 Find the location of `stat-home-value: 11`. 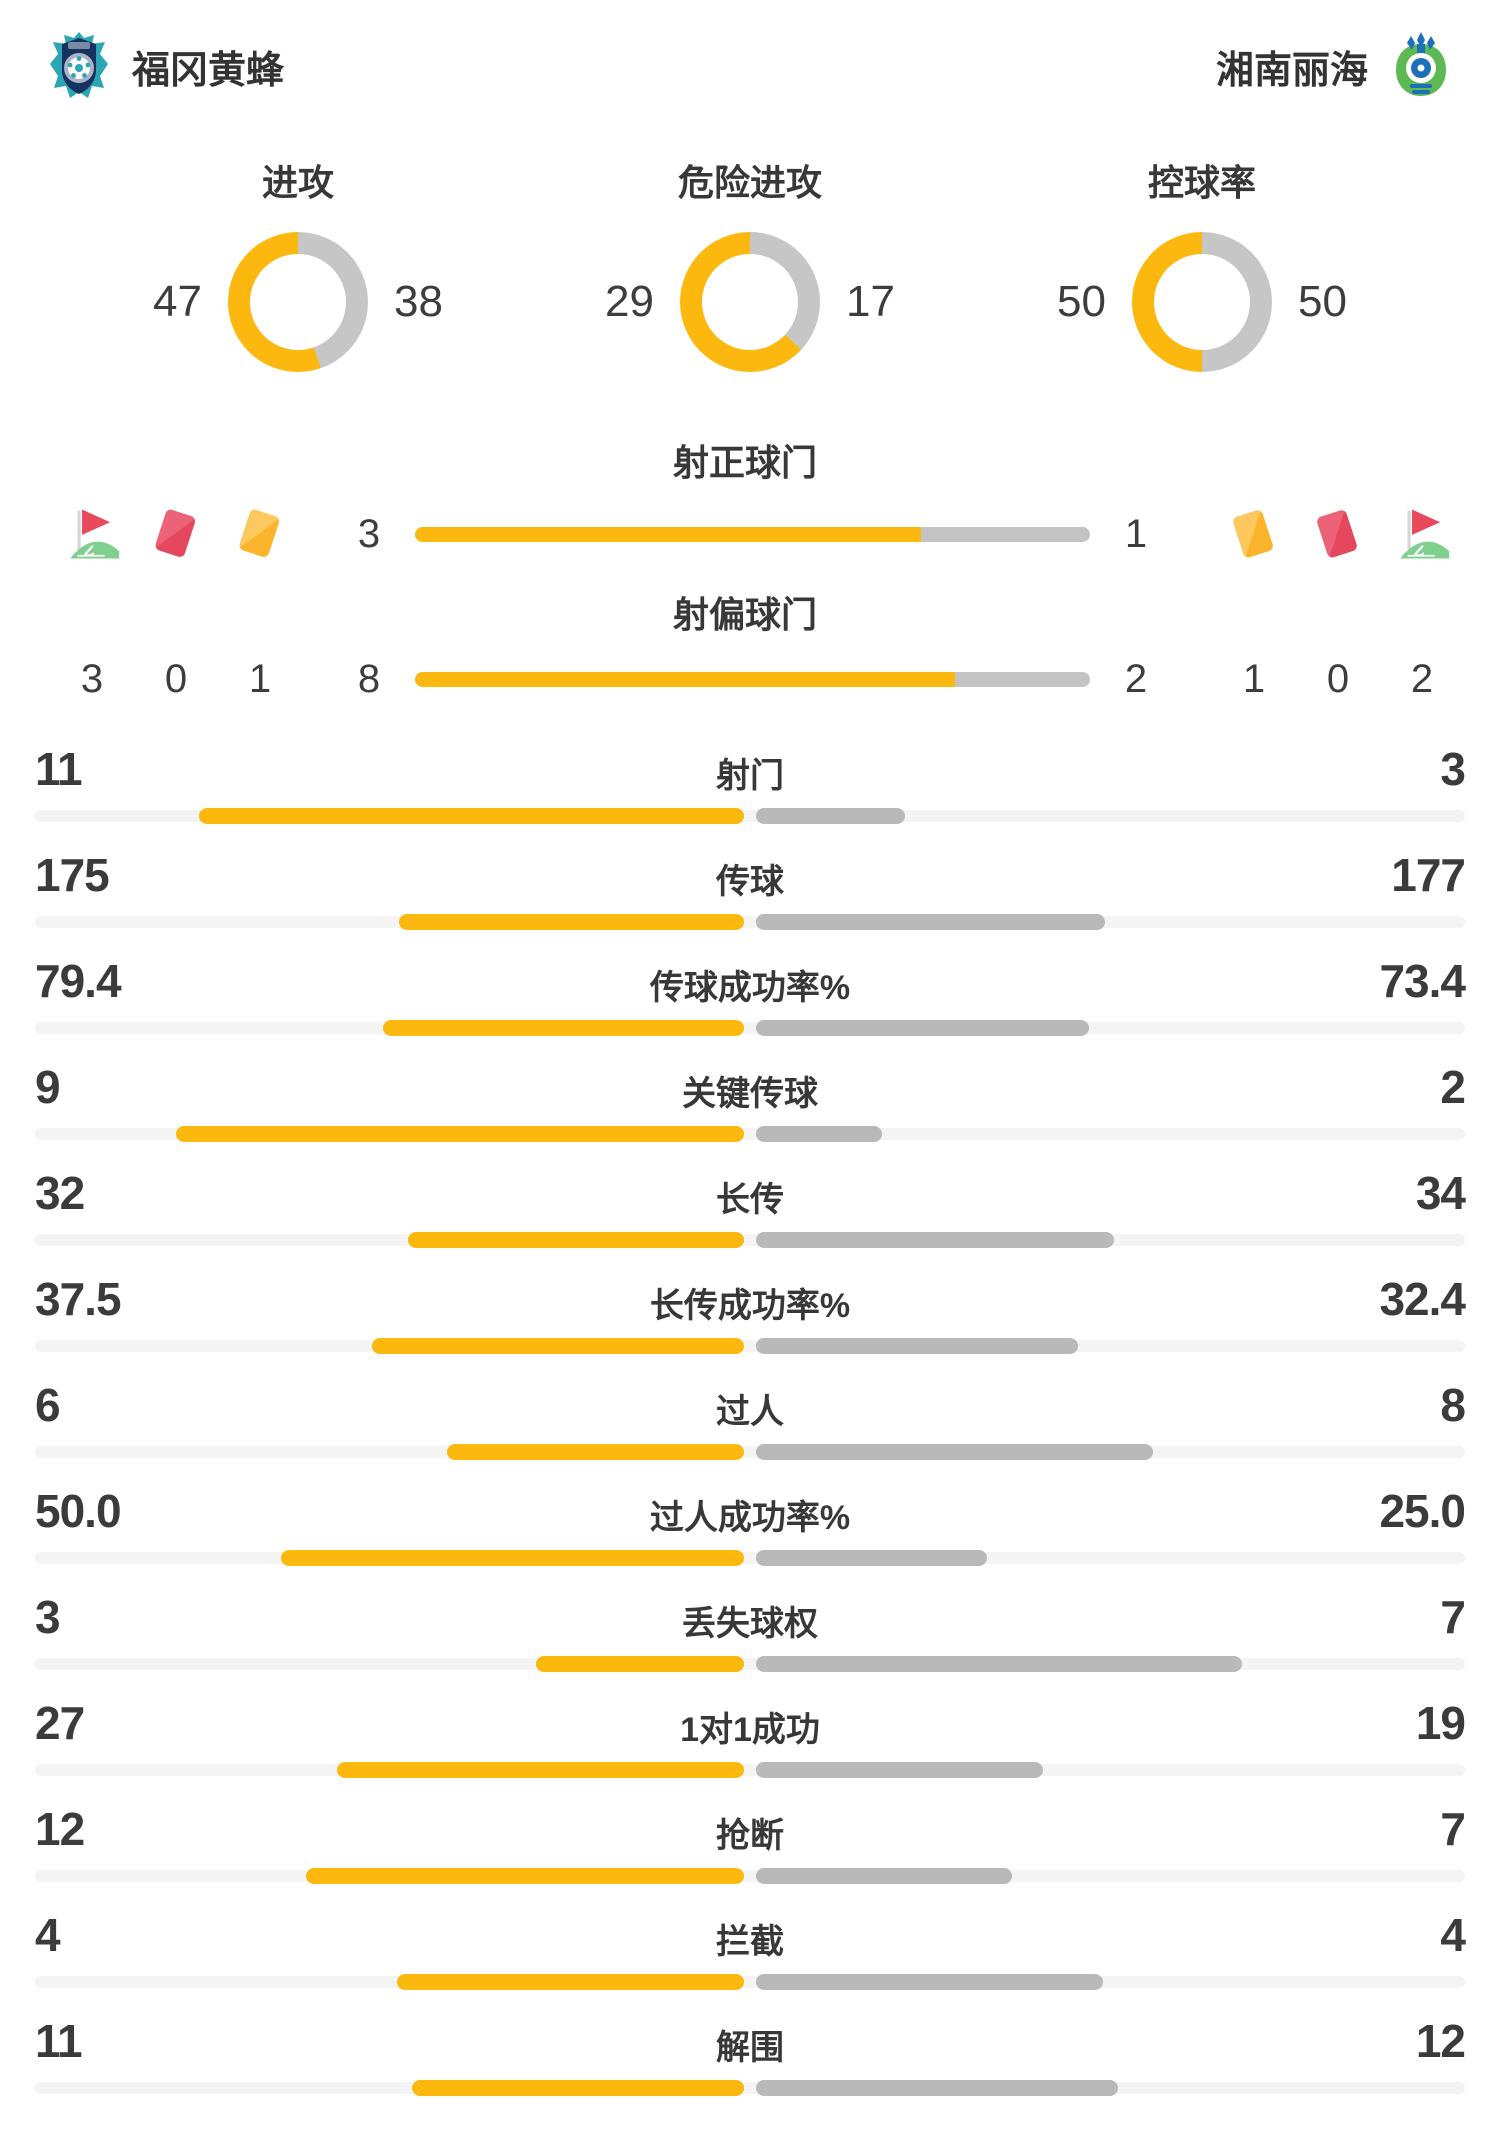

stat-home-value: 11 is located at coordinates (59, 2041).